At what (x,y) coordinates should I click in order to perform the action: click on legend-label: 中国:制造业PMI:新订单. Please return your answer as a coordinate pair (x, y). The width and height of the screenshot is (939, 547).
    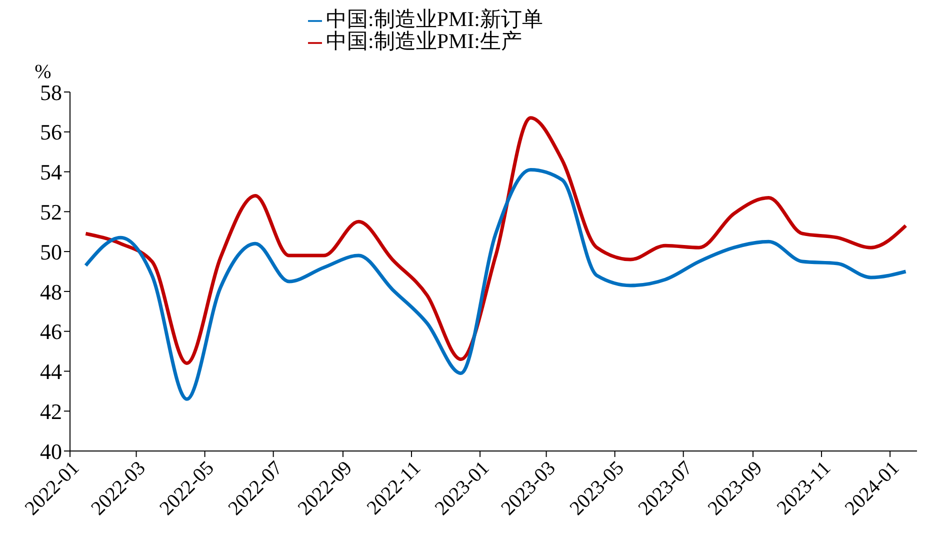
    Looking at the image, I should click on (435, 19).